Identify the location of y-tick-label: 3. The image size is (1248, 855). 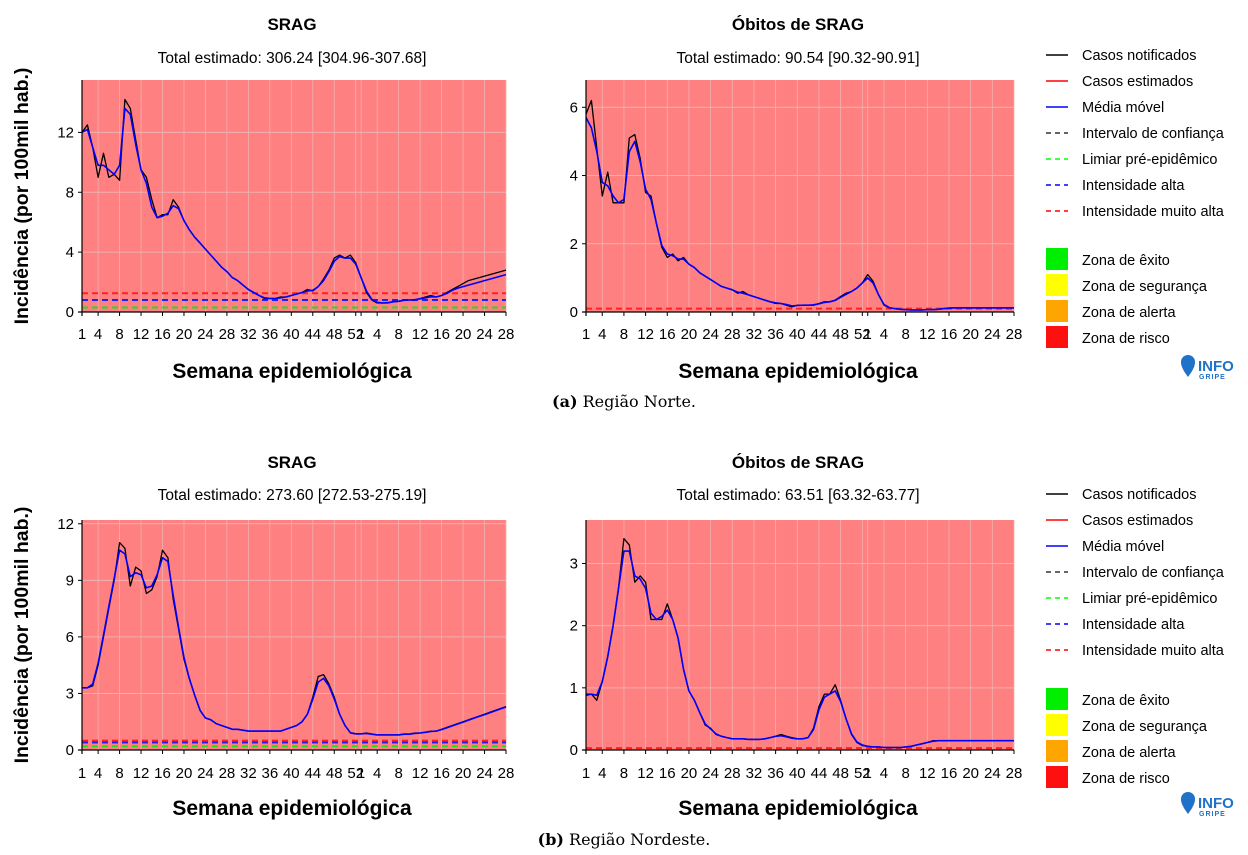
(574, 564).